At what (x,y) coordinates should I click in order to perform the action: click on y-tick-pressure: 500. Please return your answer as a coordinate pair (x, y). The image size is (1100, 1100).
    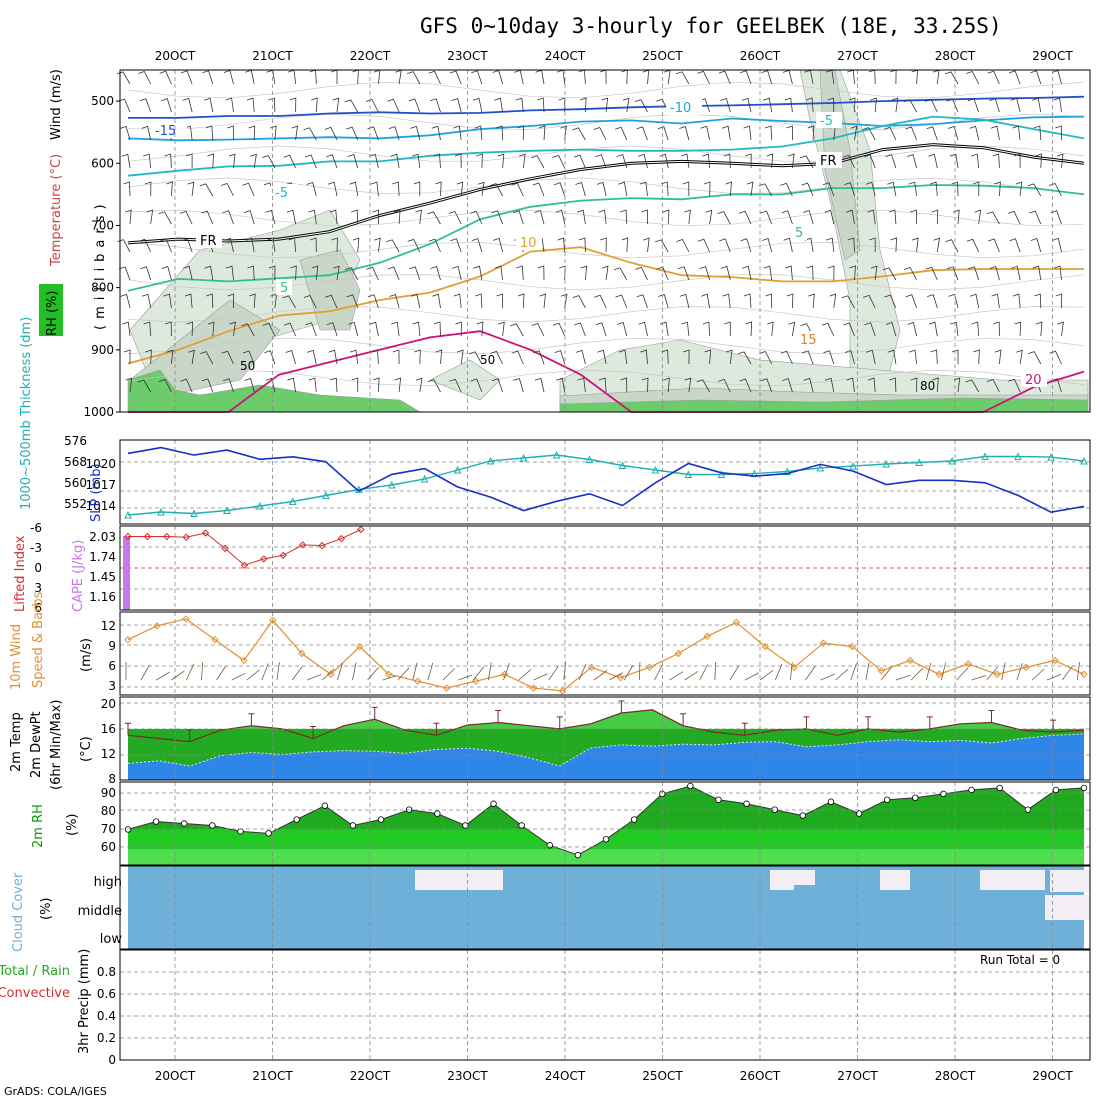
    Looking at the image, I should click on (102, 101).